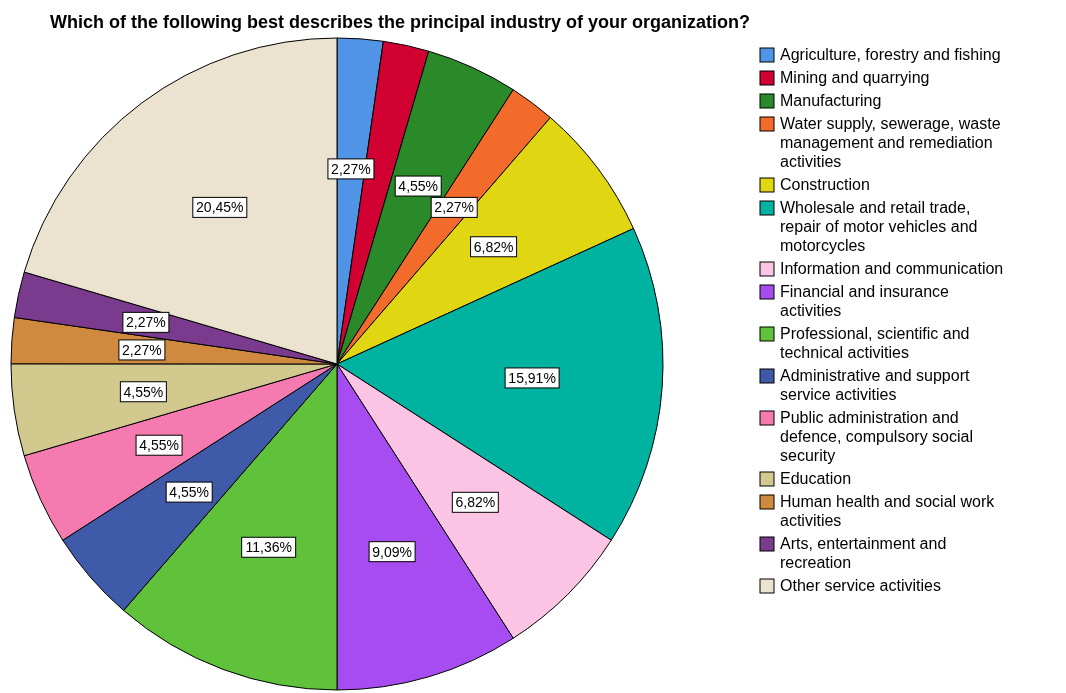  What do you see at coordinates (220, 207) in the screenshot?
I see `data-label: 20,45%` at bounding box center [220, 207].